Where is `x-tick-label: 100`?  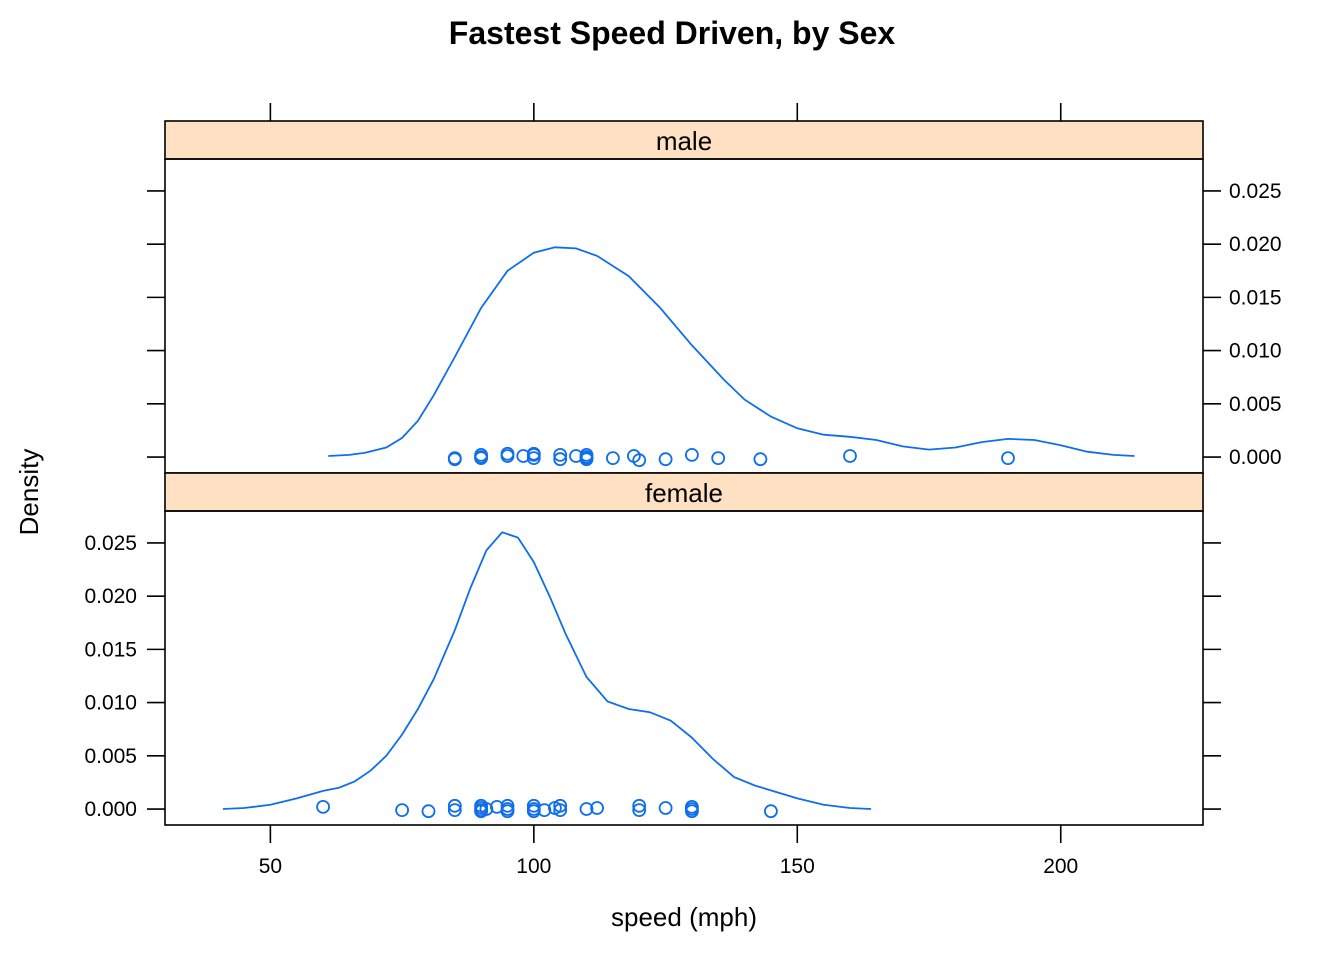 x-tick-label: 100 is located at coordinates (533, 866).